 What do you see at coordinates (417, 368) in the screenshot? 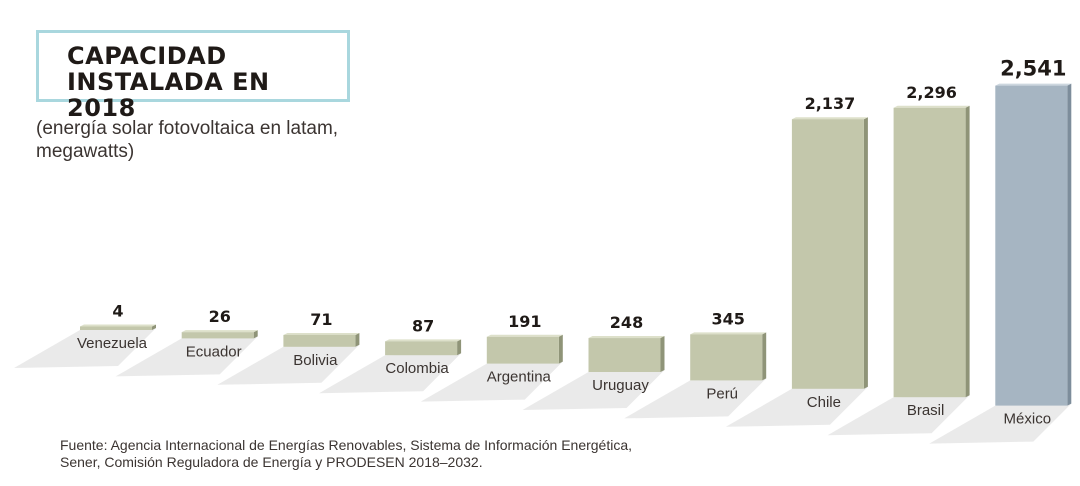
I see `category-label: Colombia` at bounding box center [417, 368].